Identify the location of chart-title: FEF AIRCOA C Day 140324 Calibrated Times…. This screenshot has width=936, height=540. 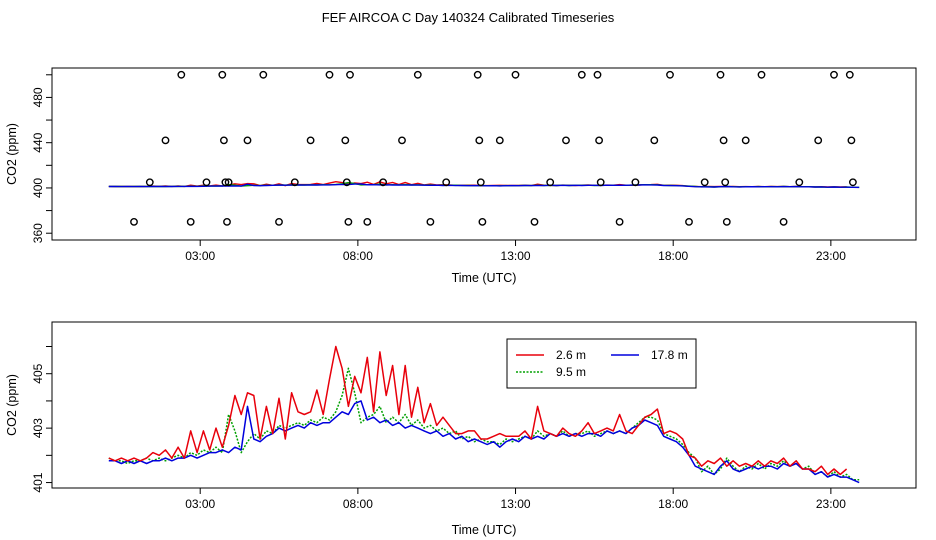
(468, 17).